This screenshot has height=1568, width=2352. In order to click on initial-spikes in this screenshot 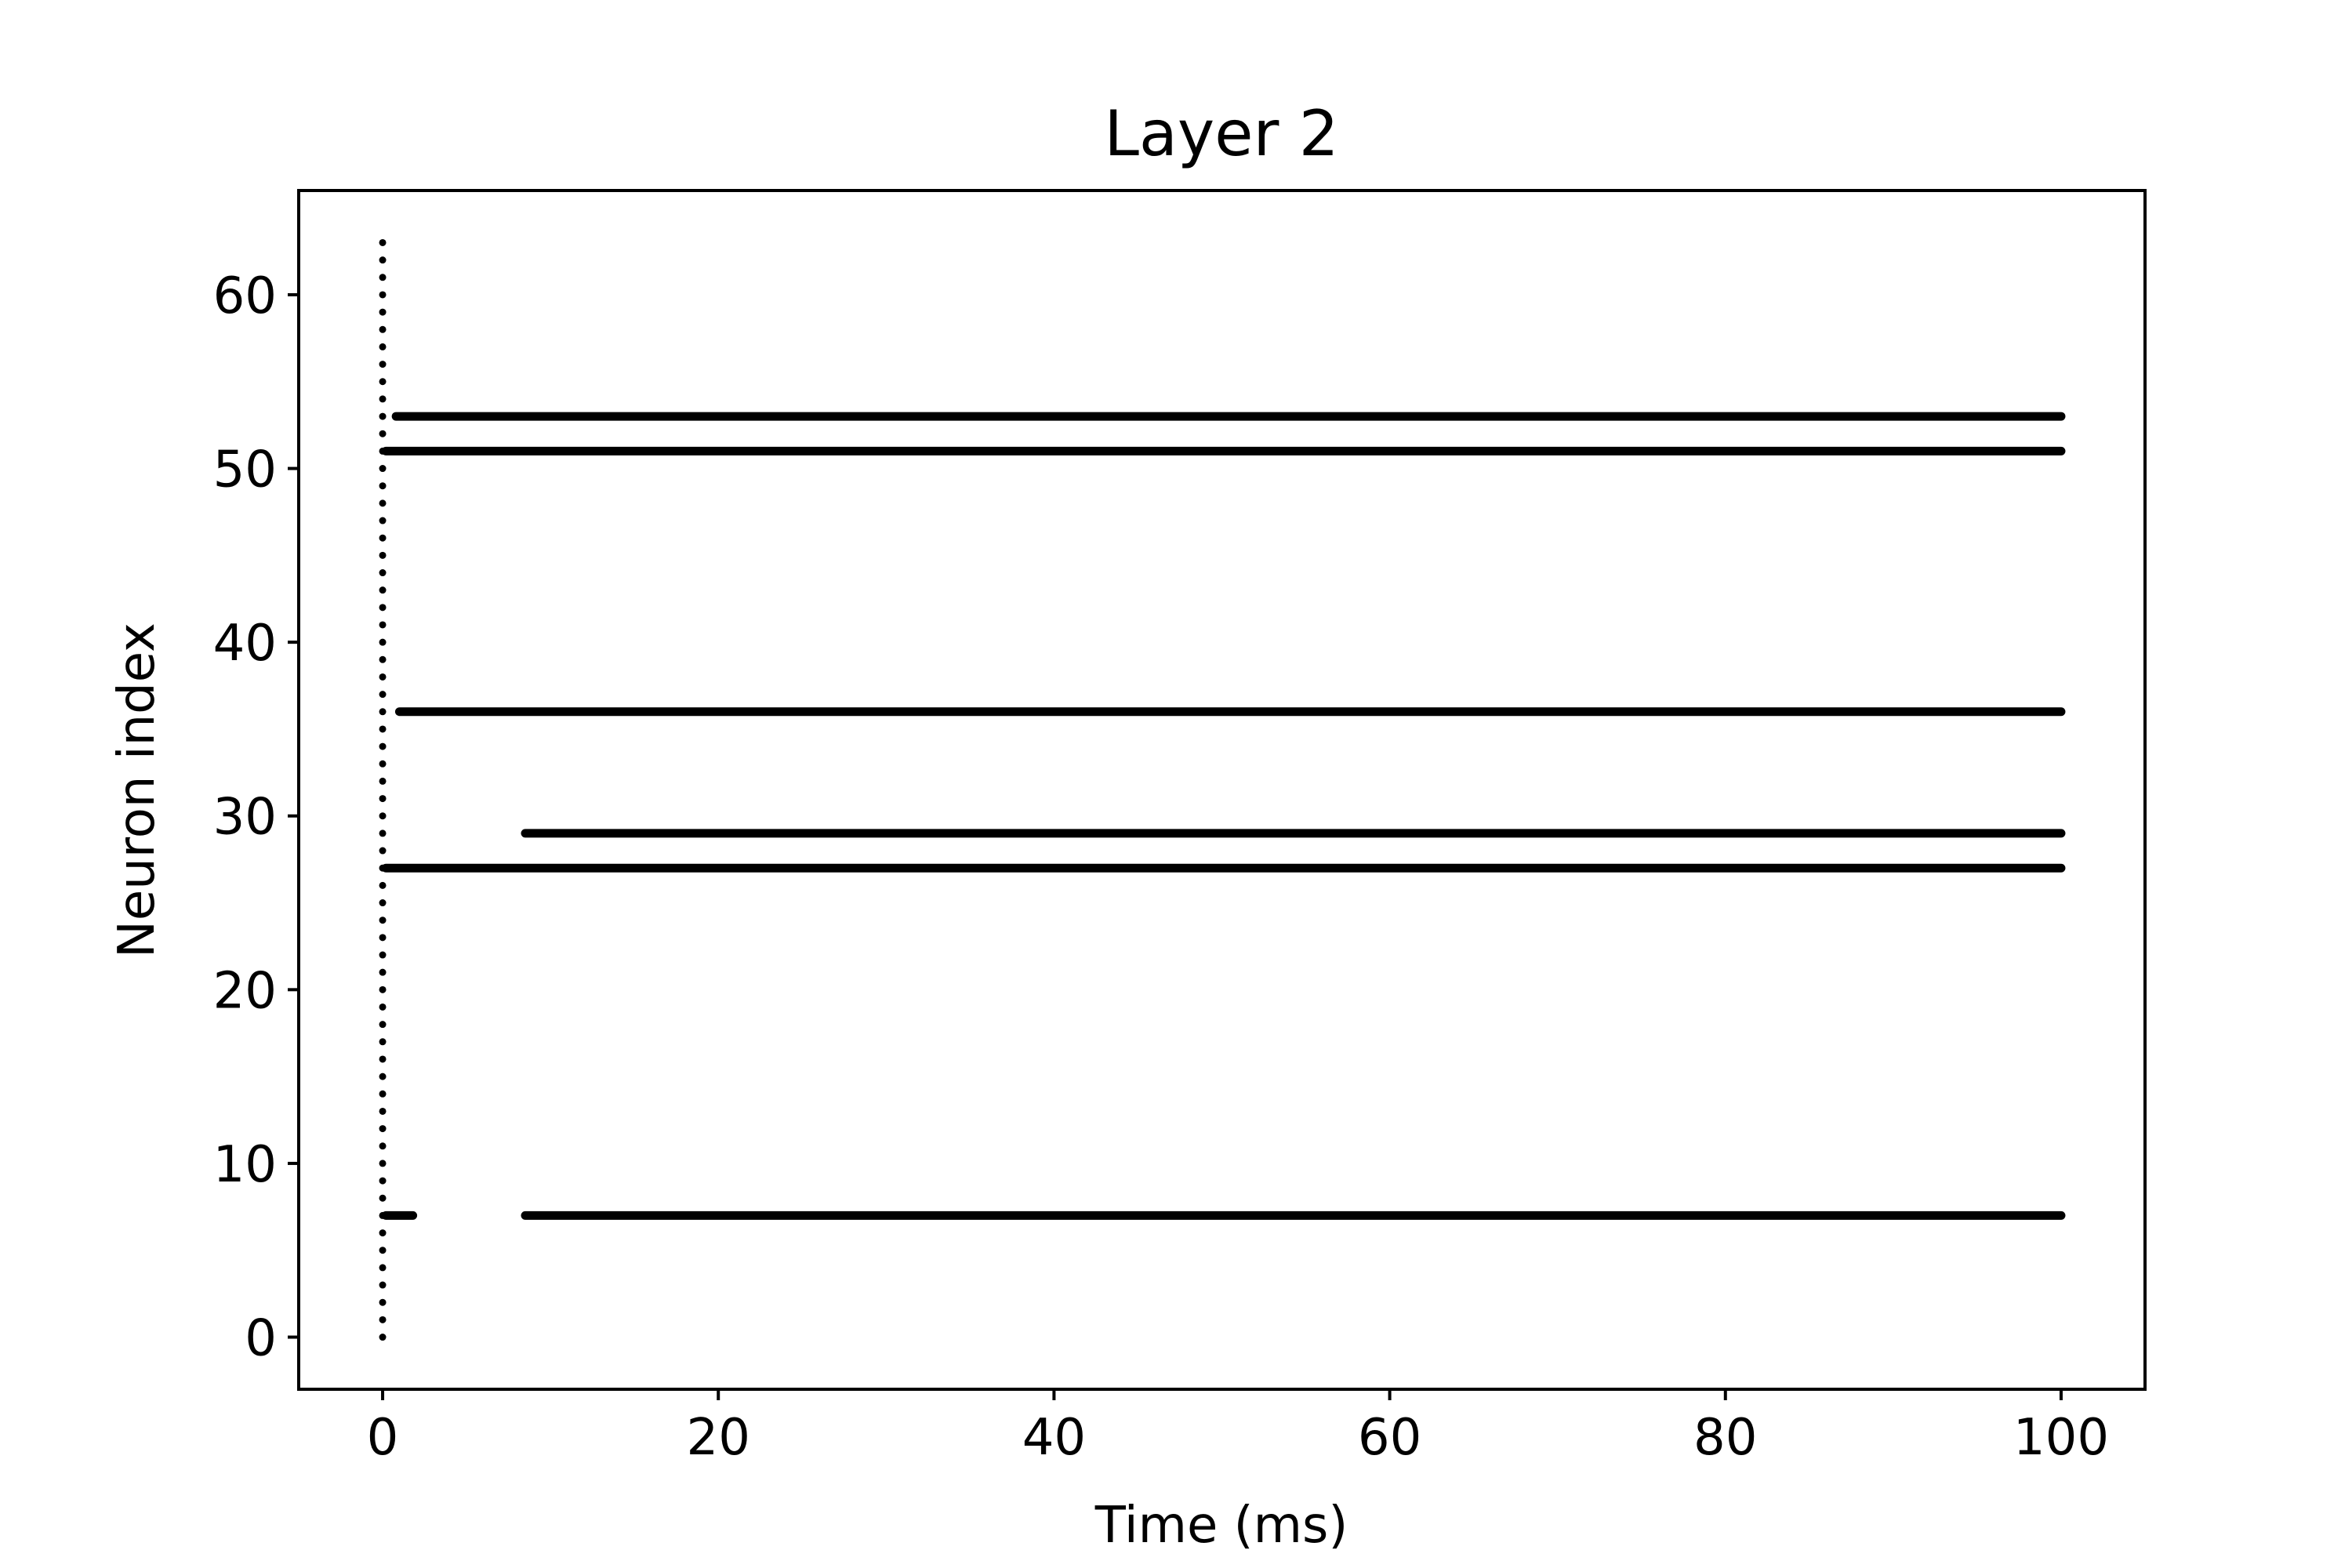, I will do `click(383, 789)`.